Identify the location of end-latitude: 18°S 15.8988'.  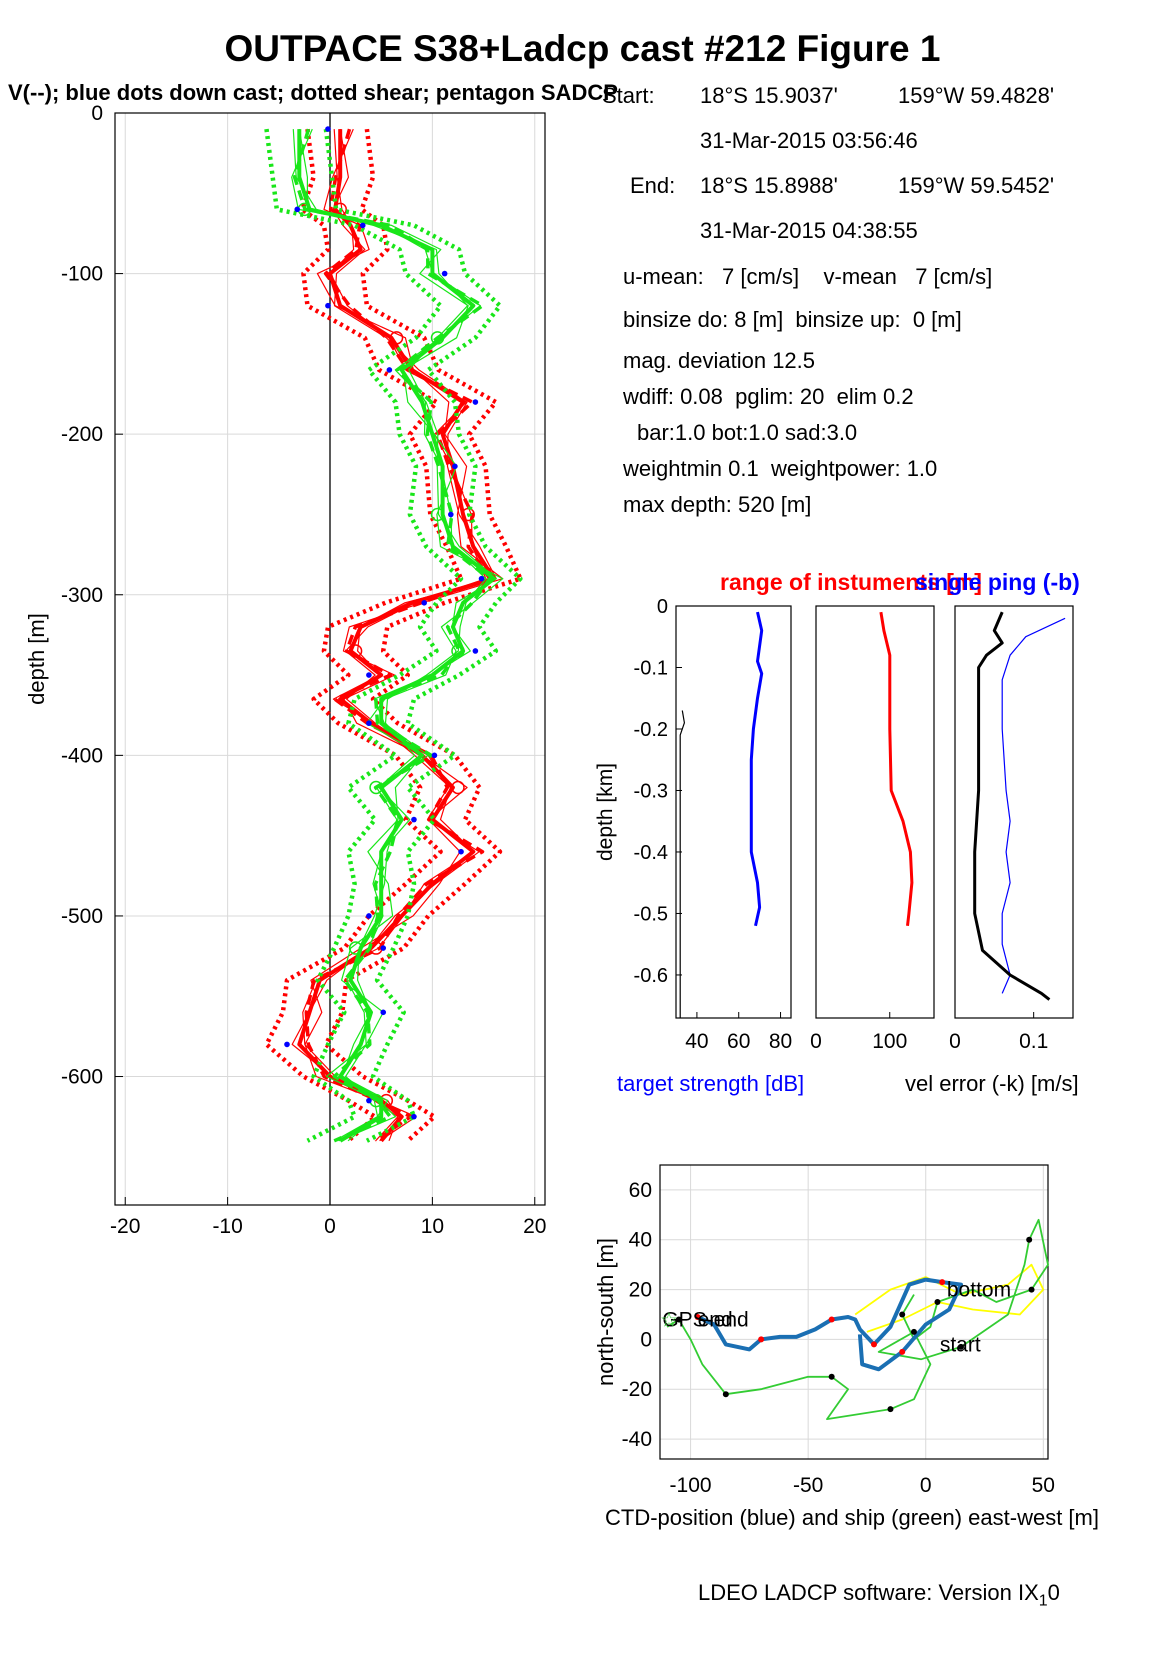
(769, 185).